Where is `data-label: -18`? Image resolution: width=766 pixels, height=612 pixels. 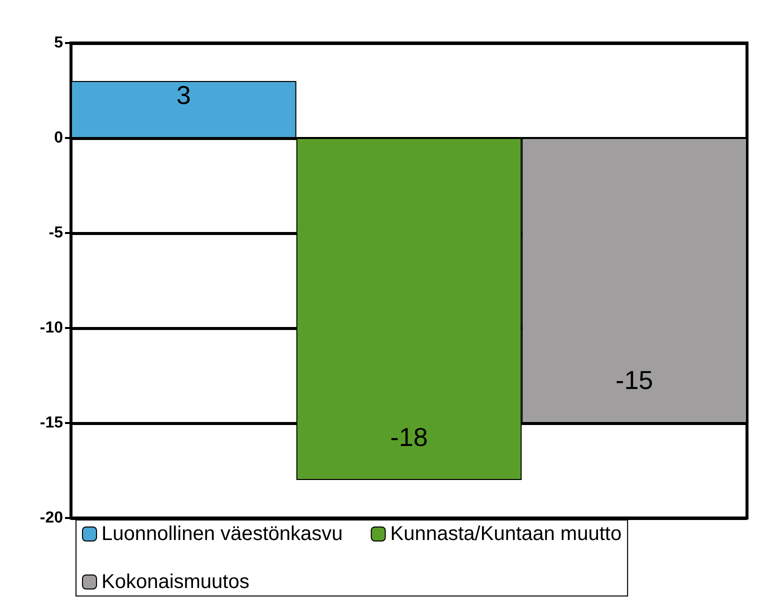
data-label: -18 is located at coordinates (409, 437).